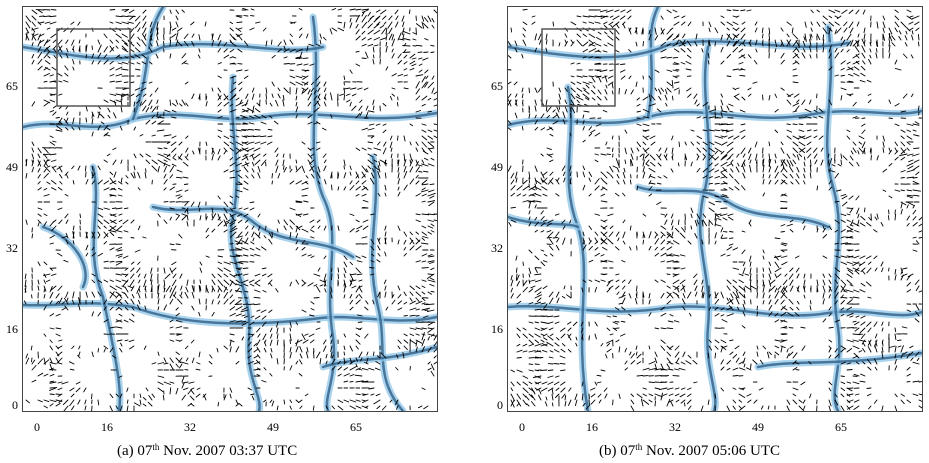 Image resolution: width=929 pixels, height=463 pixels. I want to click on caption-a: (a) 07th Nov. 2007 03:37 UTC, so click(207, 451).